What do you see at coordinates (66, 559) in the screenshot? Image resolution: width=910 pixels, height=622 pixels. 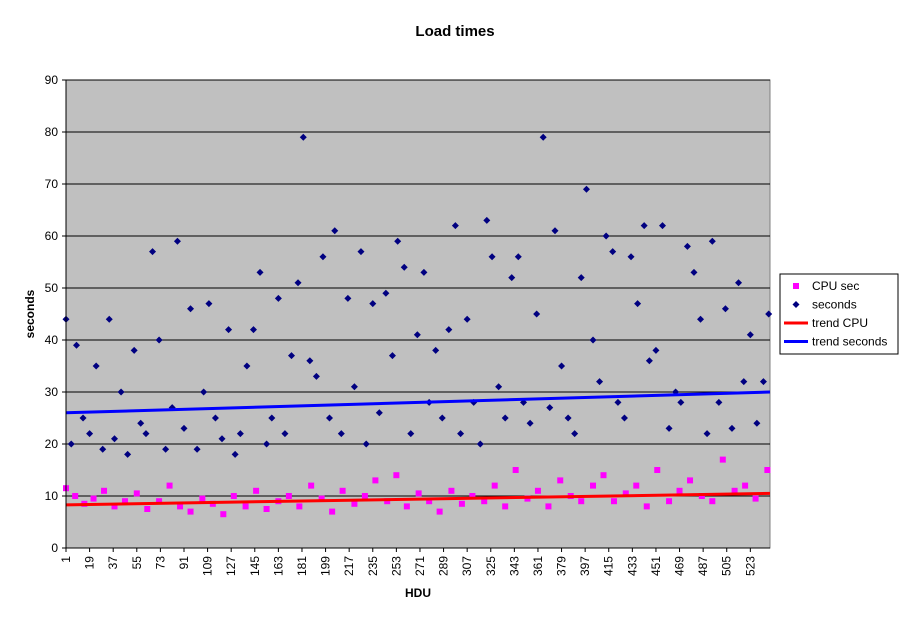 I see `x-tick-label: 1` at bounding box center [66, 559].